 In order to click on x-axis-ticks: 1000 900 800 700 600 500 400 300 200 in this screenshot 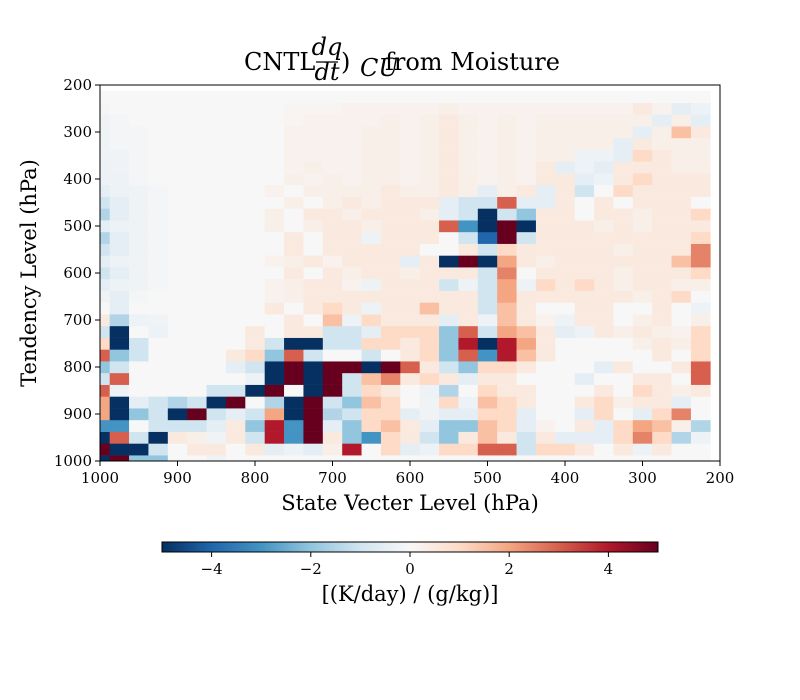, I will do `click(407, 474)`.